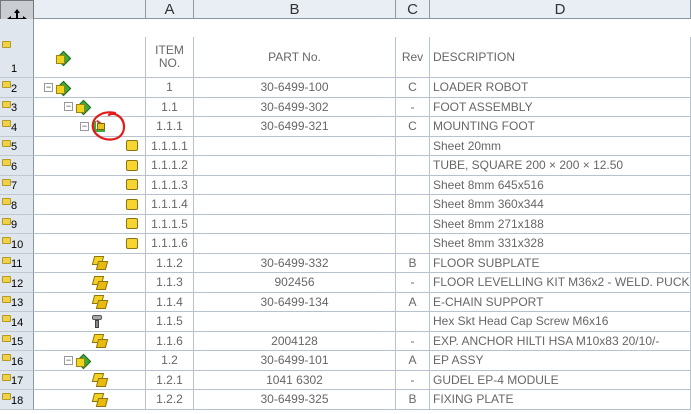 The image size is (691, 414). I want to click on part-no-cell: 30-6499-325, so click(295, 400).